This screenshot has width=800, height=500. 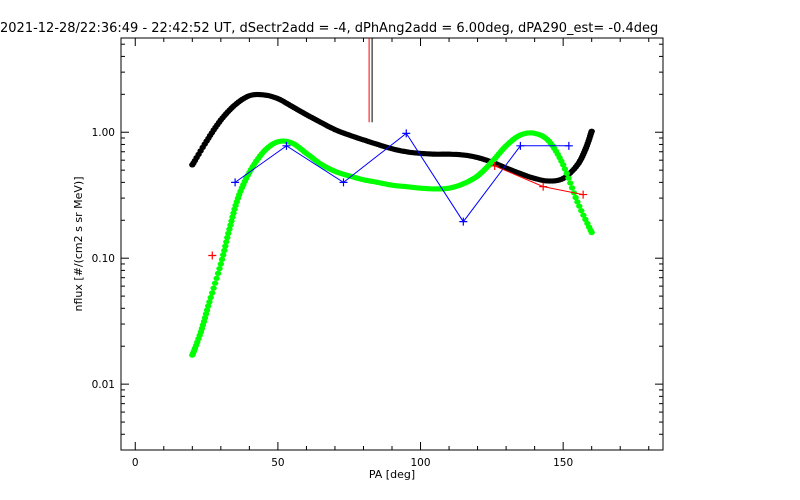 I want to click on x-axis-label: PA [deg], so click(x=392, y=474).